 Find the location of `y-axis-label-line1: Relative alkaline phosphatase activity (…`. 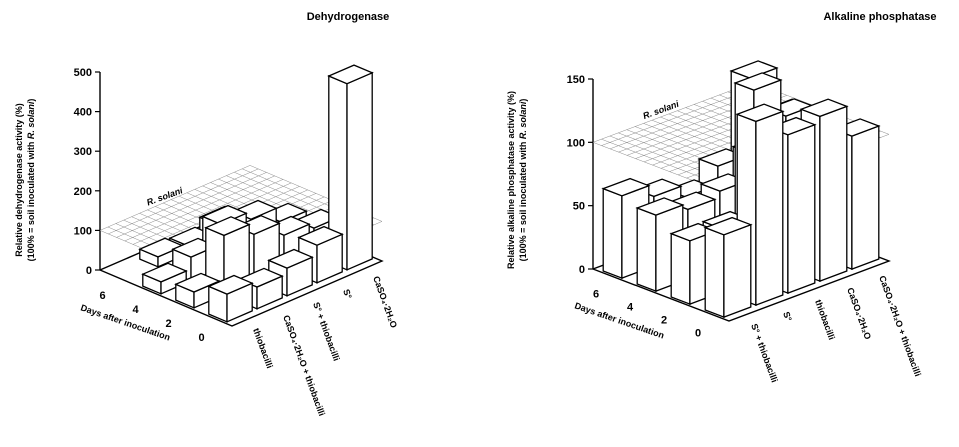

y-axis-label-line1: Relative alkaline phosphatase activity (… is located at coordinates (511, 180).